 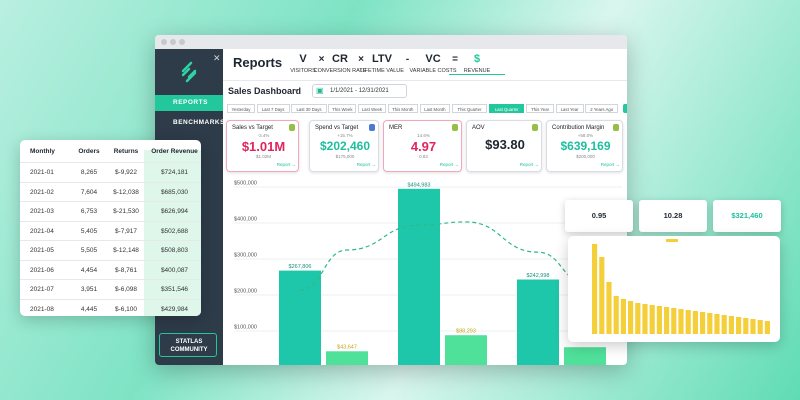 I want to click on table-cell: $-12,038, so click(x=126, y=192).